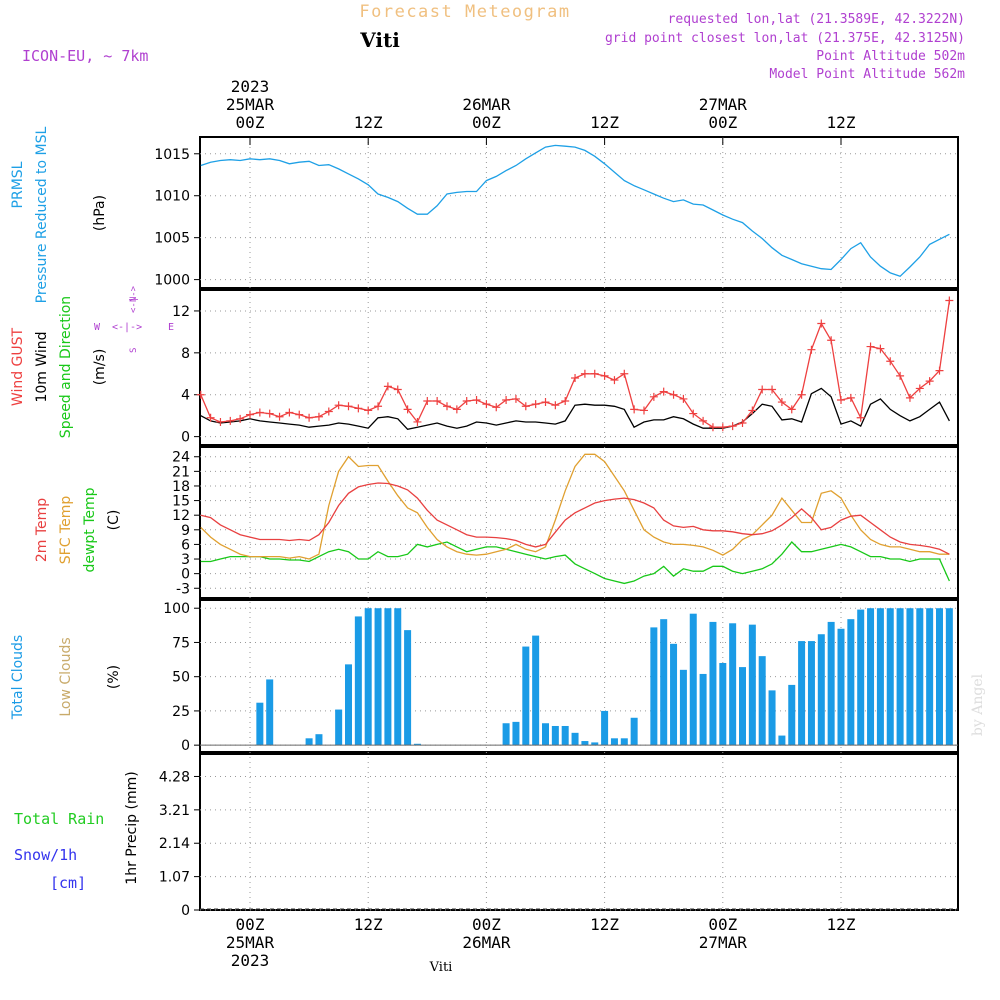 The width and height of the screenshot is (1000, 1000). Describe the element at coordinates (723, 942) in the screenshot. I see `time-label-bottom: 27MAR` at that location.